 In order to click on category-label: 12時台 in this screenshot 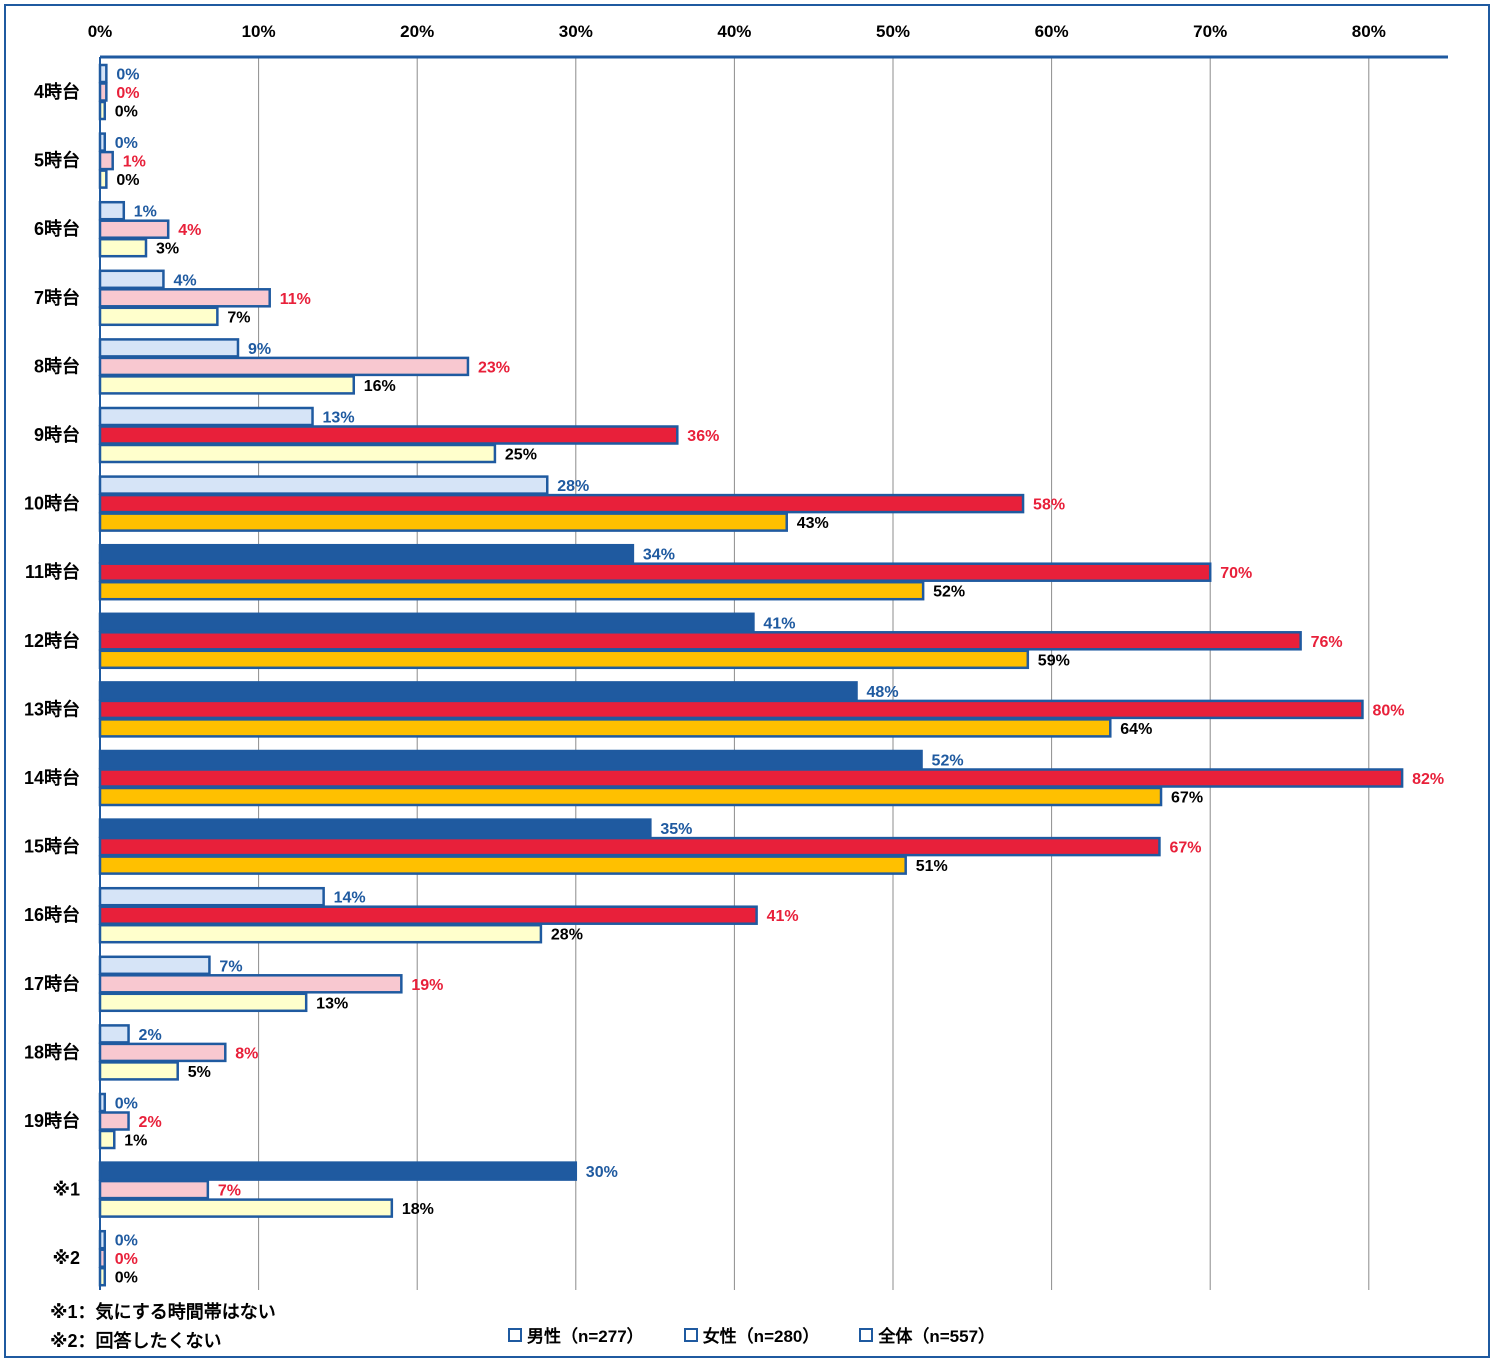, I will do `click(52, 640)`.